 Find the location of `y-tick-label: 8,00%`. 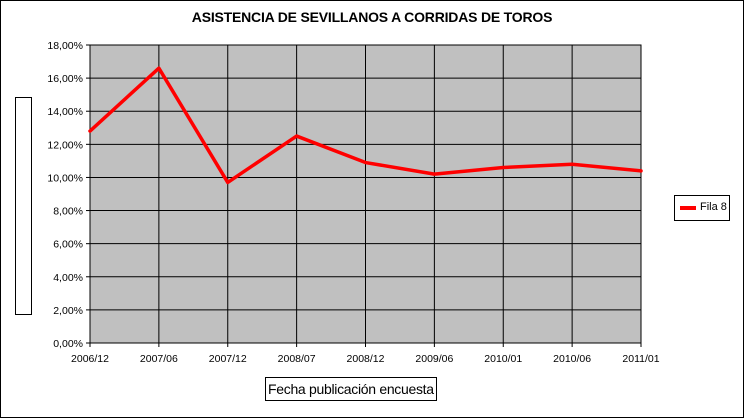

y-tick-label: 8,00% is located at coordinates (68, 212).